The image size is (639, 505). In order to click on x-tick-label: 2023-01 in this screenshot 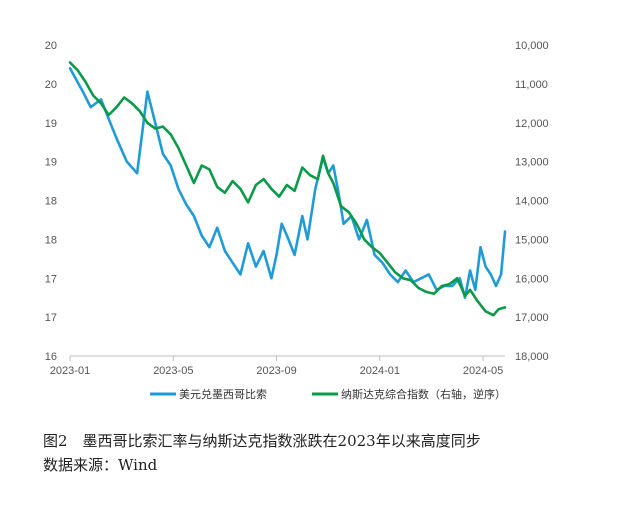, I will do `click(70, 371)`.